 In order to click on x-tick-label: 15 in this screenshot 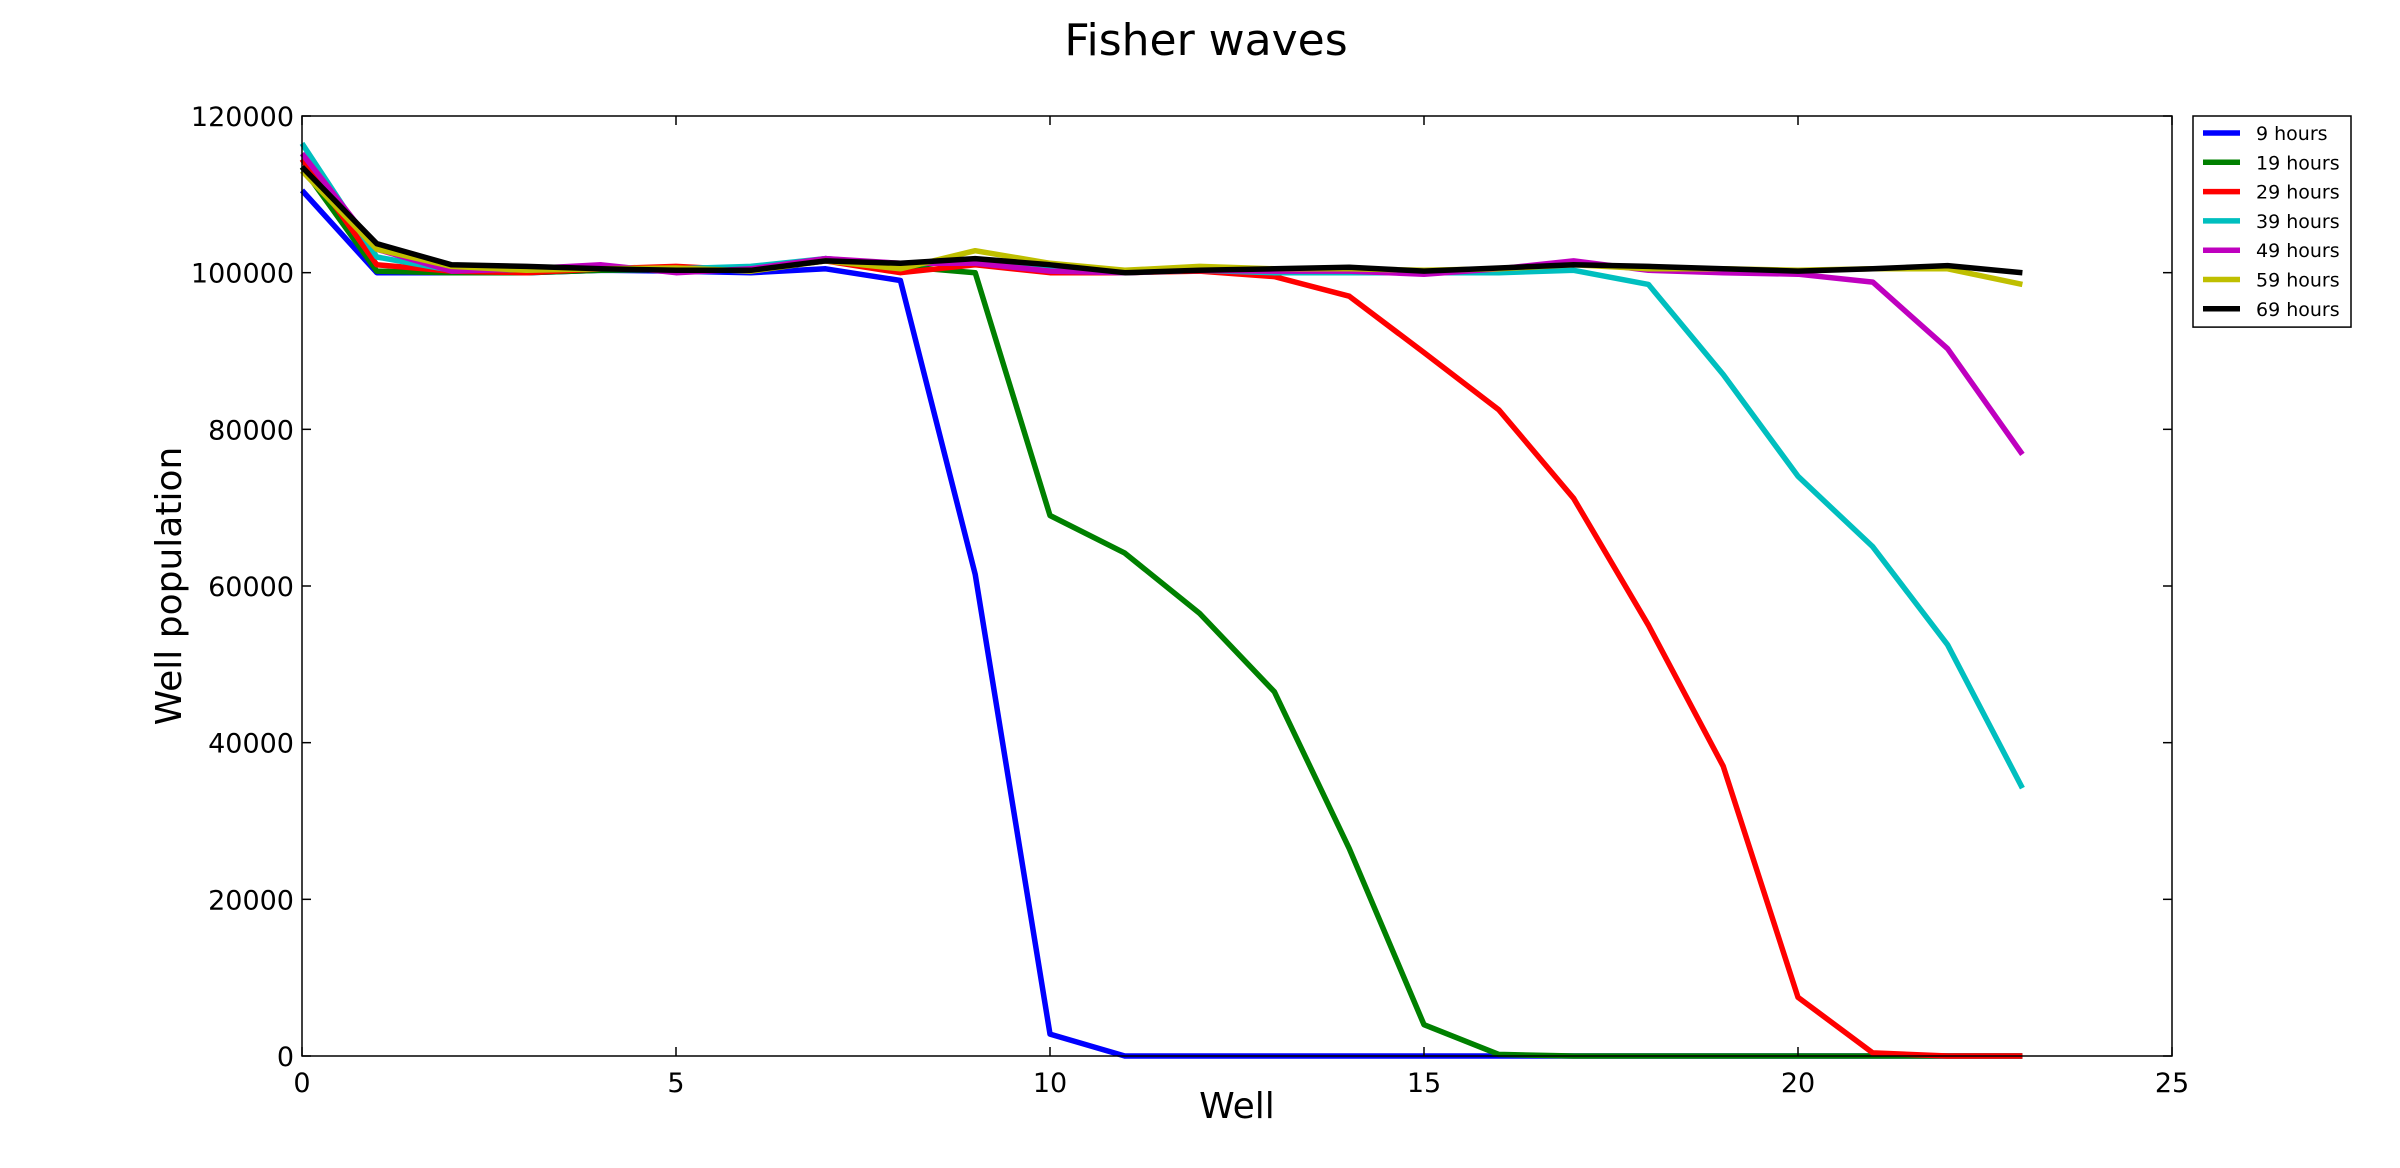, I will do `click(1424, 1083)`.